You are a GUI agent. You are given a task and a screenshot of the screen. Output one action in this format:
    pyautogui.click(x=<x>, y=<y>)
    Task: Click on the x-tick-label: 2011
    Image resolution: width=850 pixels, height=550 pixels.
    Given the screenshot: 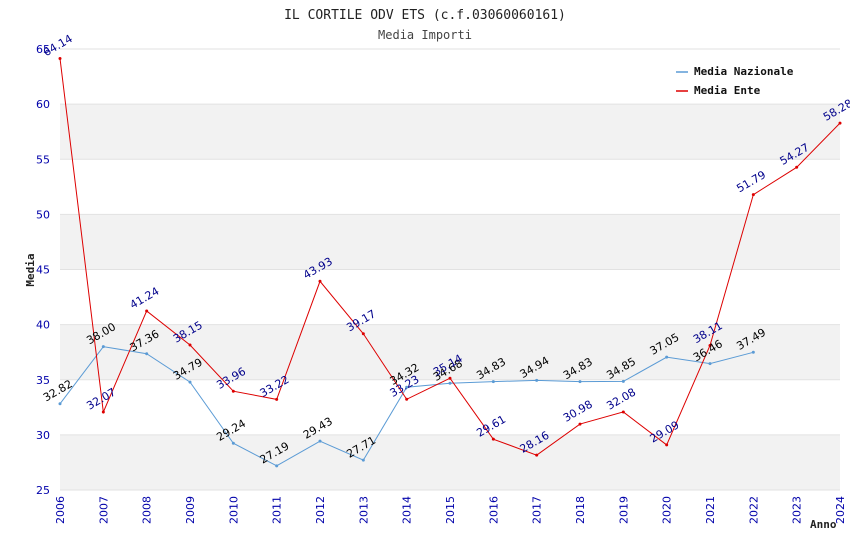 What is the action you would take?
    pyautogui.click(x=277, y=510)
    